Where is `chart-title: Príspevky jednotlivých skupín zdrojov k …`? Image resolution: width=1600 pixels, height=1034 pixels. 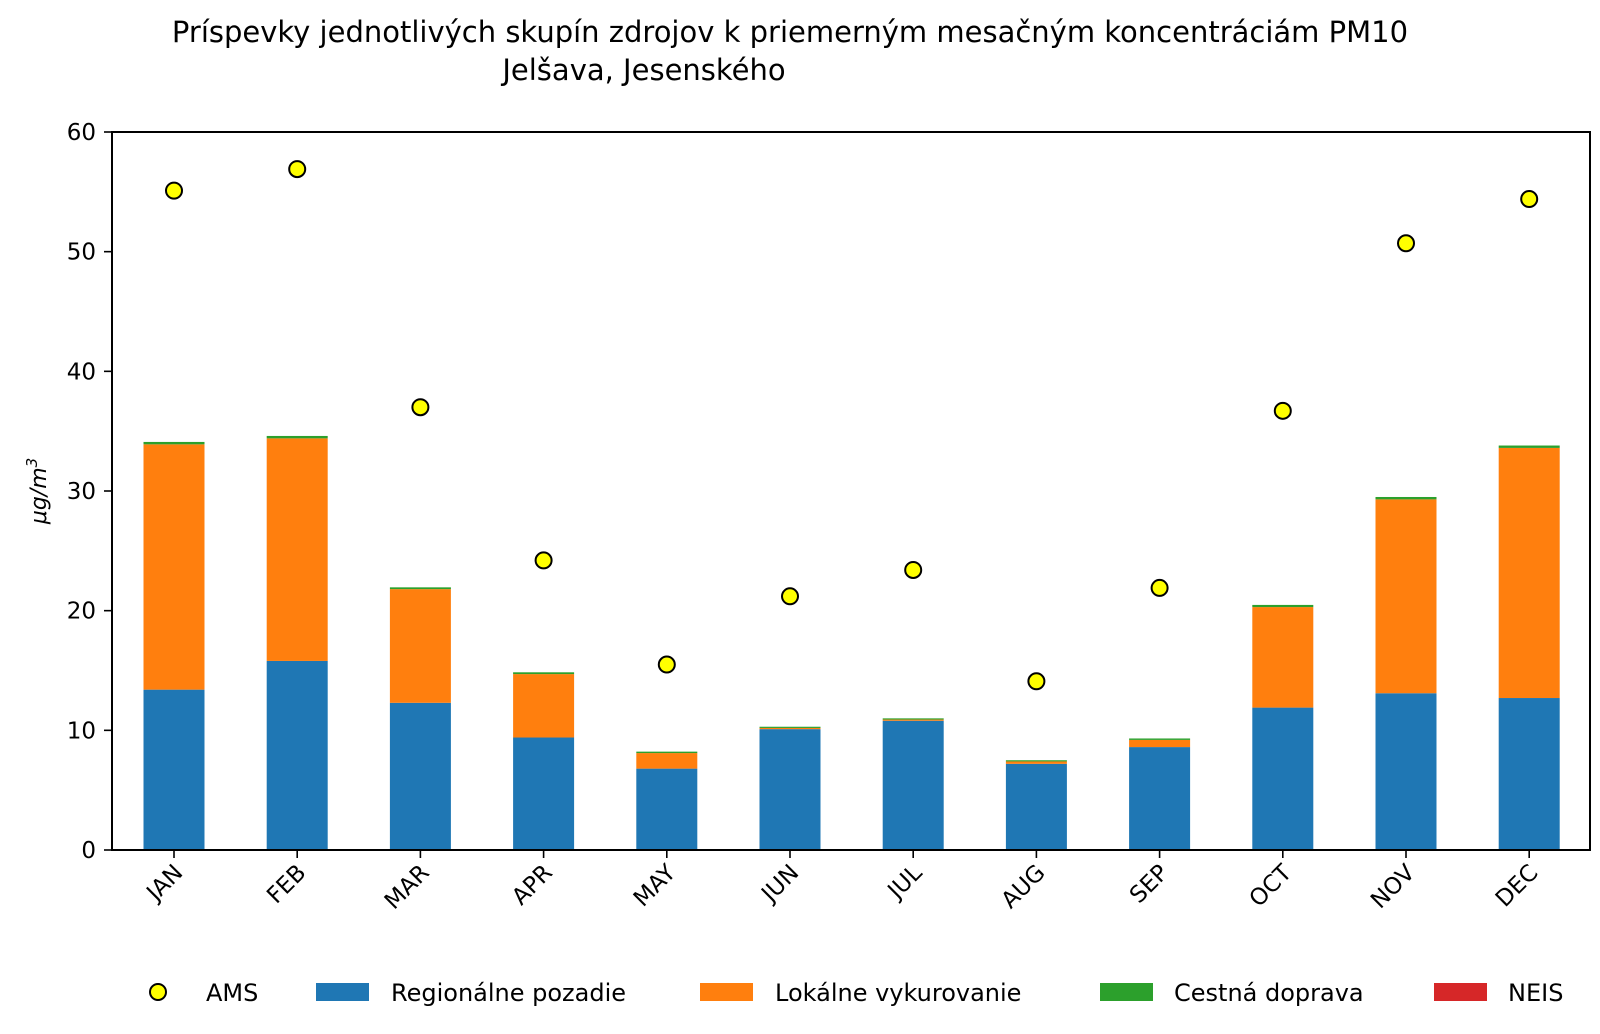 chart-title: Príspevky jednotlivých skupín zdrojov k … is located at coordinates (790, 32).